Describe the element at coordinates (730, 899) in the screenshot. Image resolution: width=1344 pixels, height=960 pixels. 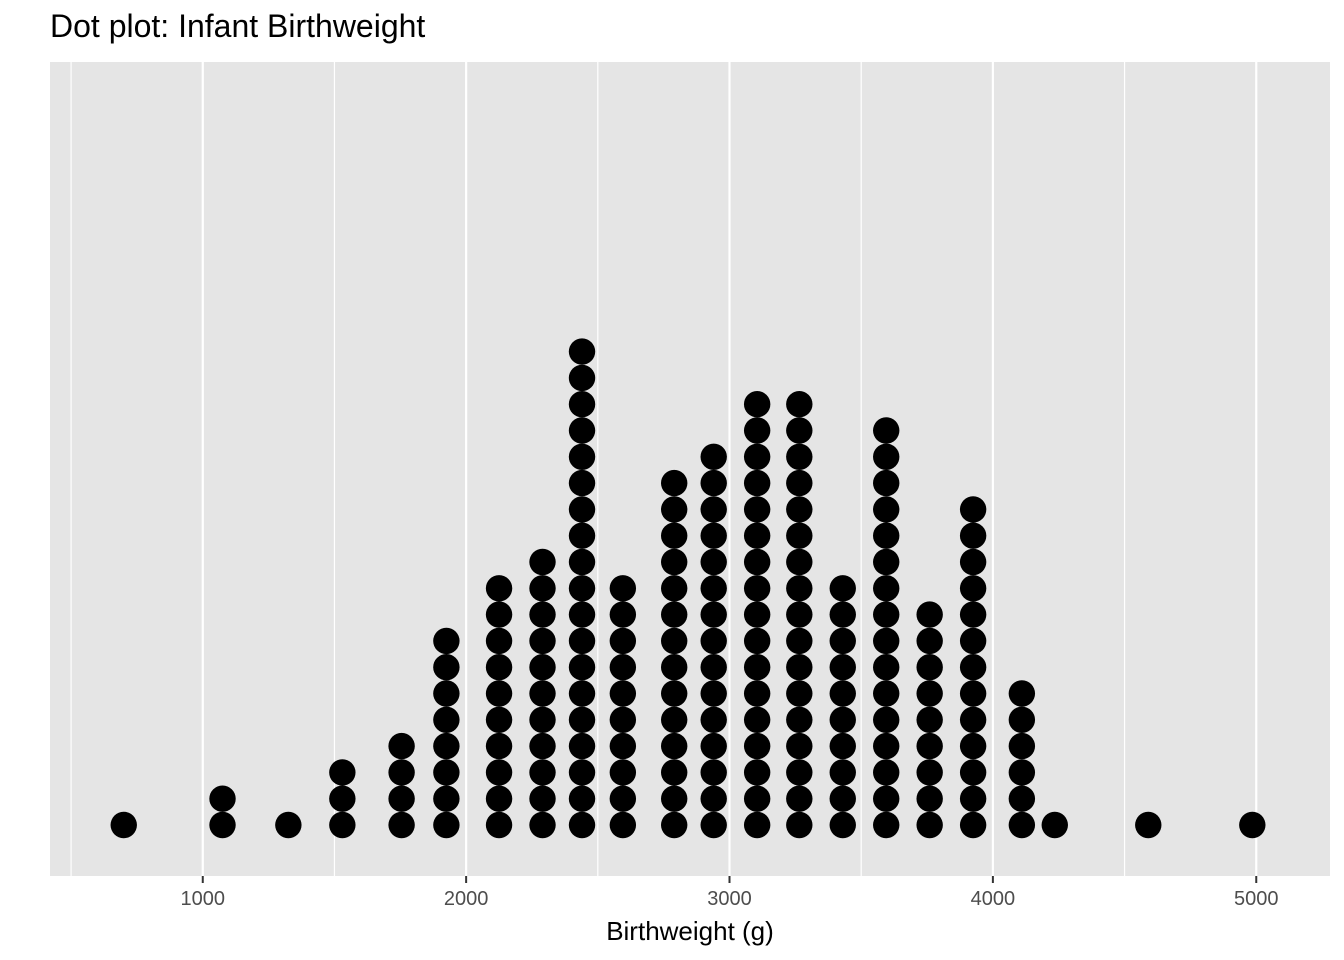
I see `x-axis-tick-labels: 1000 2000 3000 4000 5000` at that location.